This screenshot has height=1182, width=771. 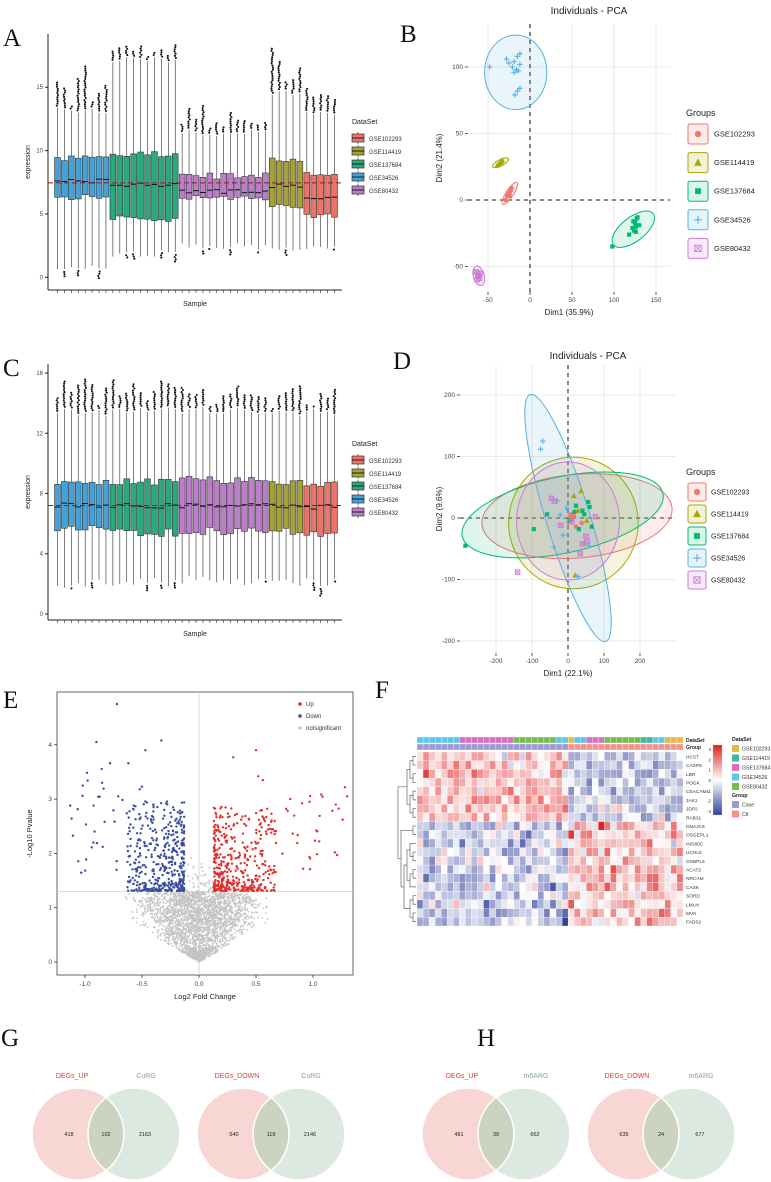 What do you see at coordinates (39, 88) in the screenshot?
I see `svg-text: 15` at bounding box center [39, 88].